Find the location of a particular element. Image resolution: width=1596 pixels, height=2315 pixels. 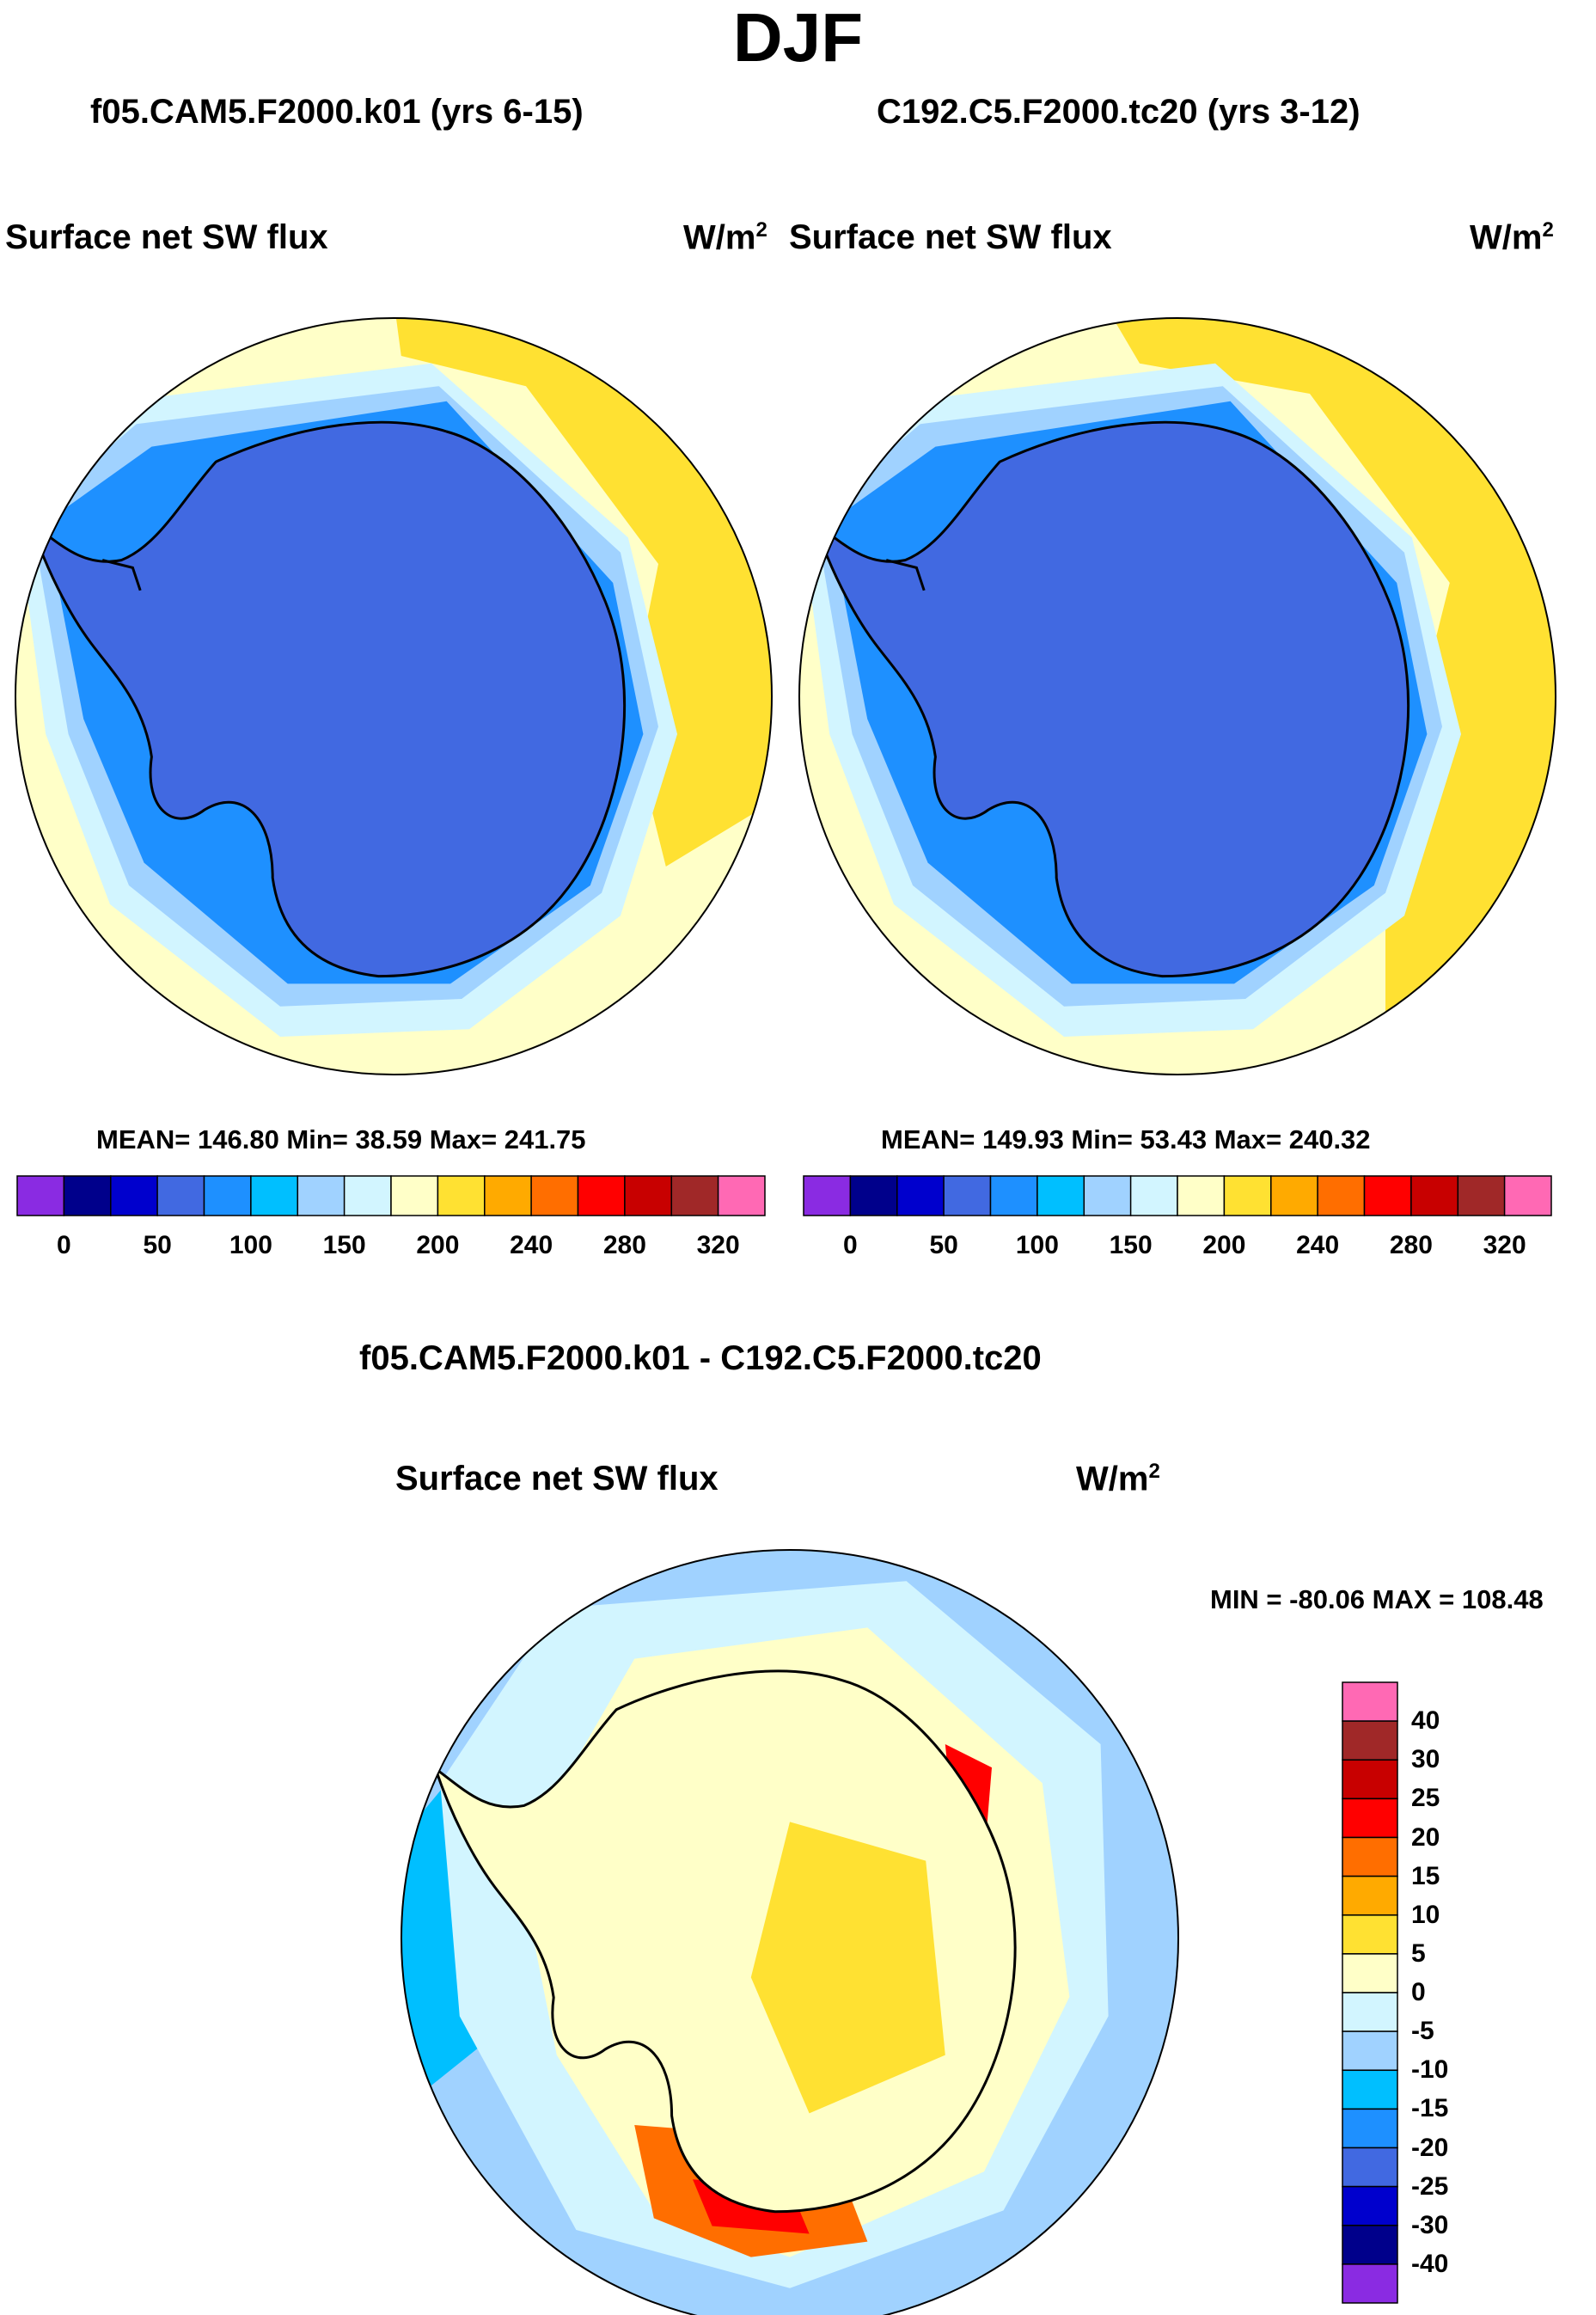

panel2-colorbar-tick-label: 100 is located at coordinates (1037, 1245).